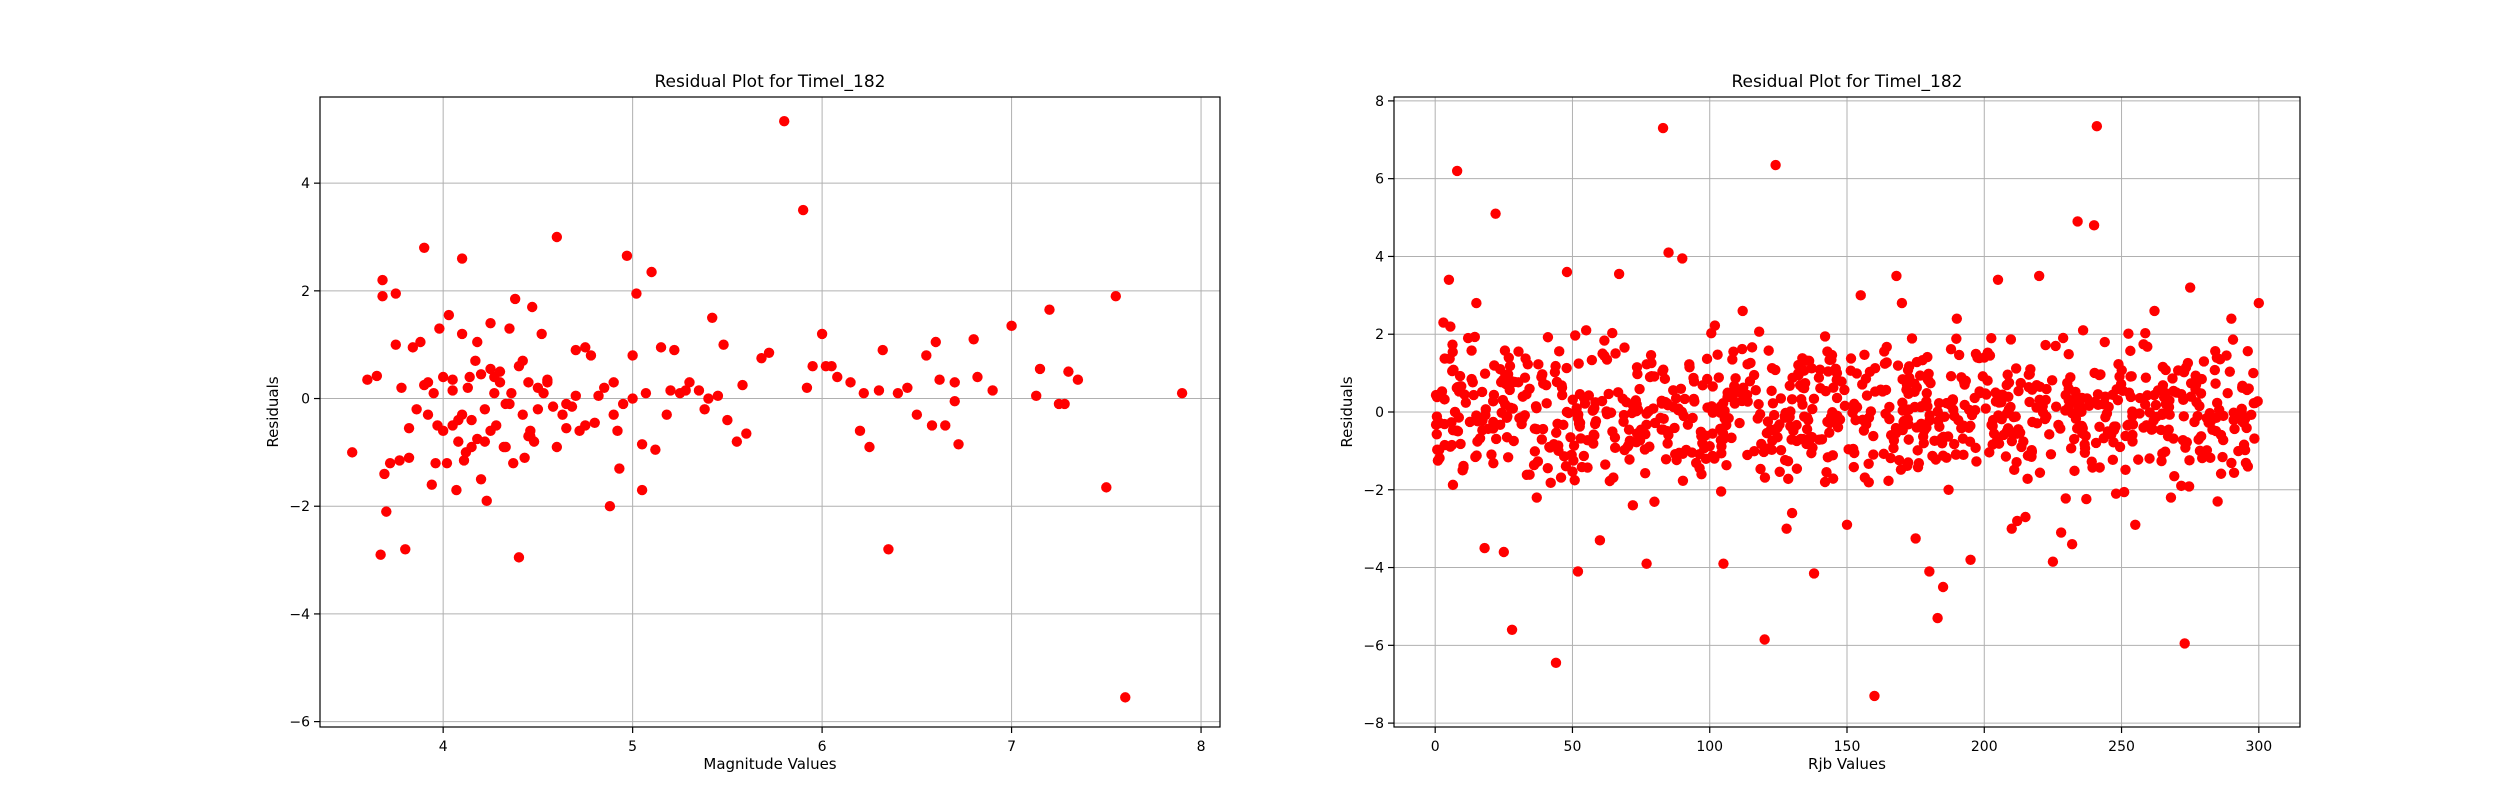 The height and width of the screenshot is (800, 2500). What do you see at coordinates (299, 723) in the screenshot?
I see `y-tick-label: −6` at bounding box center [299, 723].